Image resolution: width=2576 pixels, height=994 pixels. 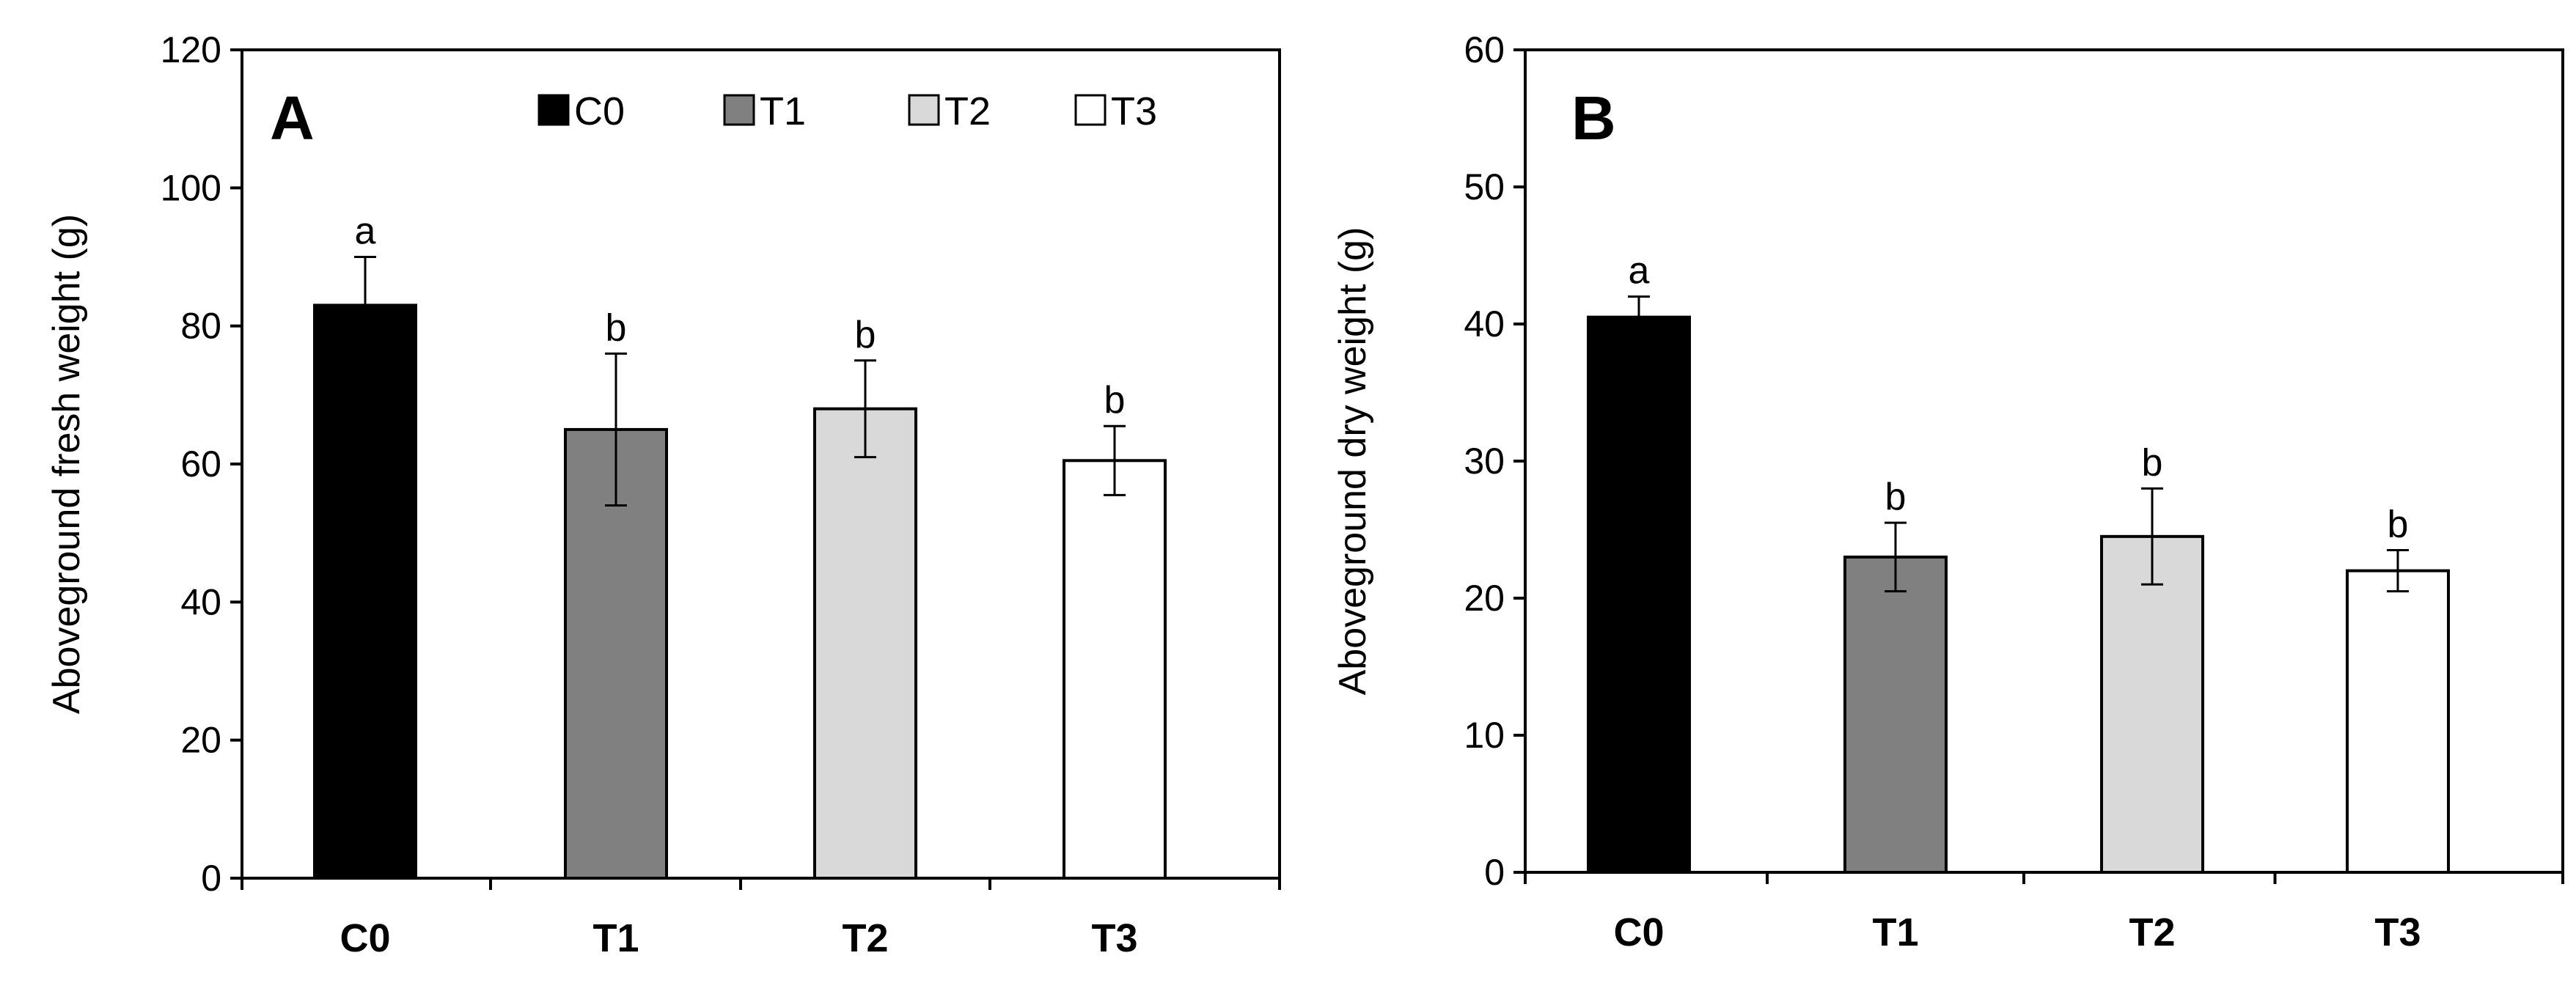 What do you see at coordinates (293, 118) in the screenshot?
I see `panel-letter: A` at bounding box center [293, 118].